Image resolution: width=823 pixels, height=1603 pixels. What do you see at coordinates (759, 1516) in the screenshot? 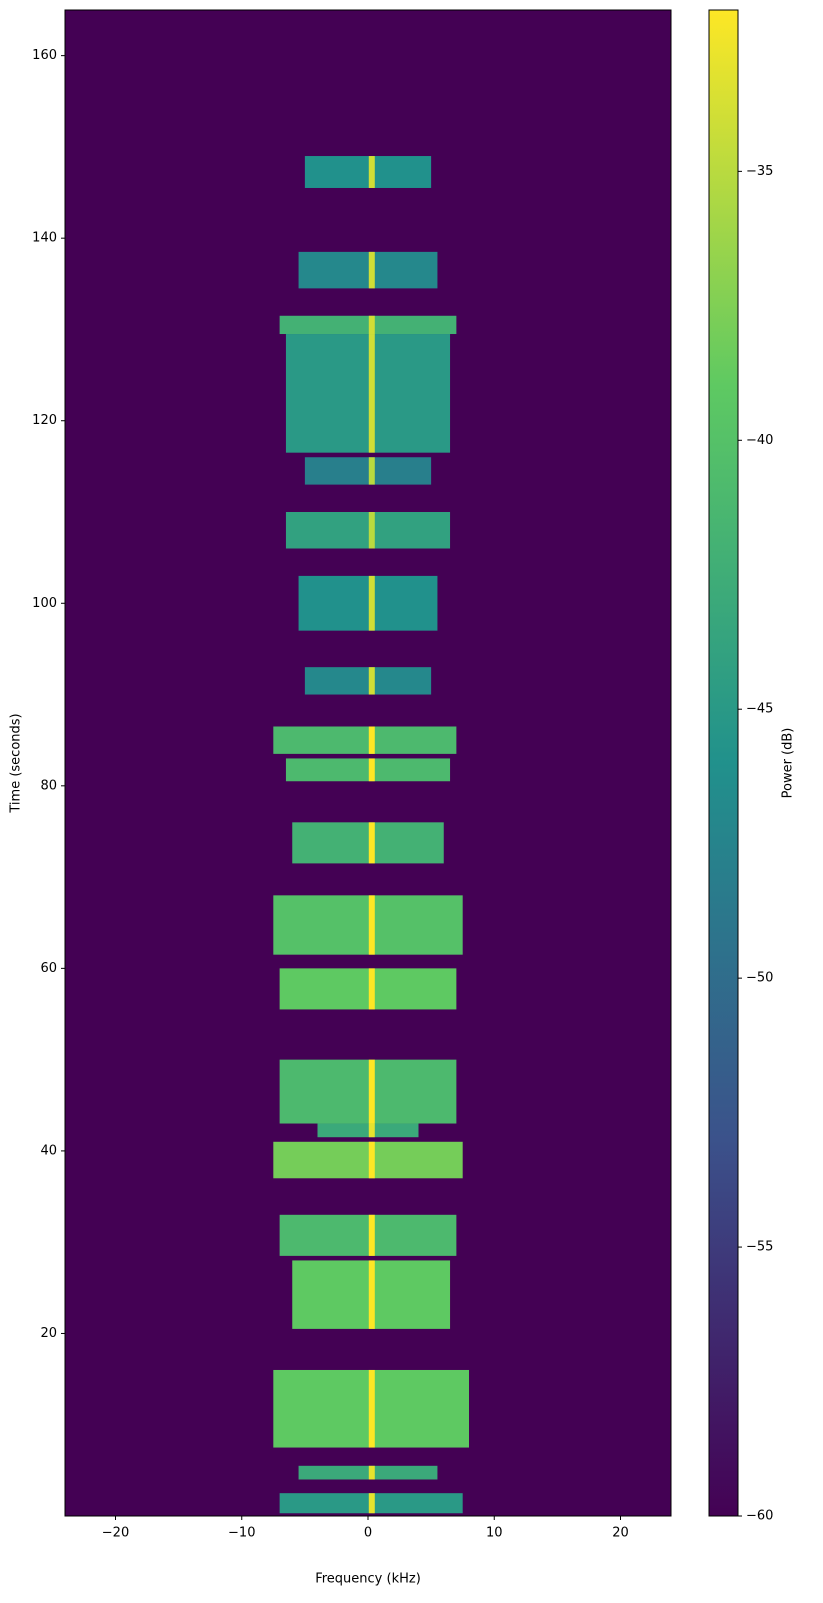
I see `colorbar-tick-label: −60` at bounding box center [759, 1516].